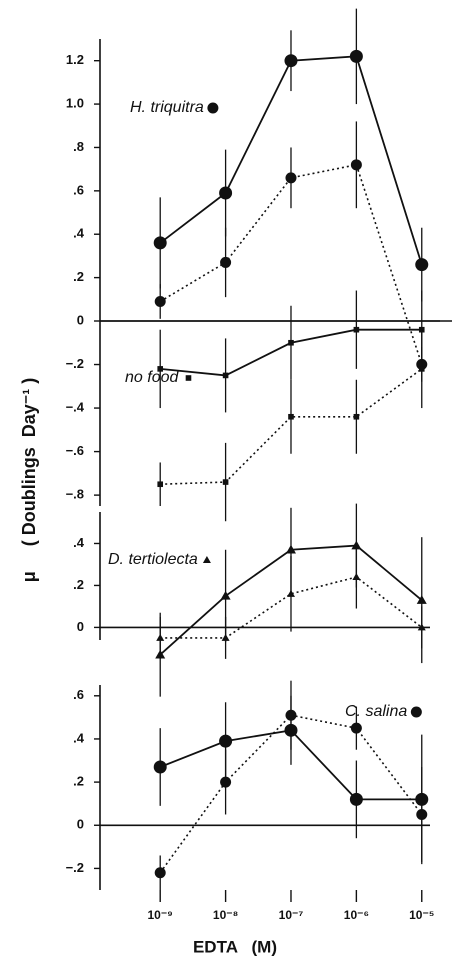  I want to click on x-tick-label: 10⁻⁹, so click(160, 915).